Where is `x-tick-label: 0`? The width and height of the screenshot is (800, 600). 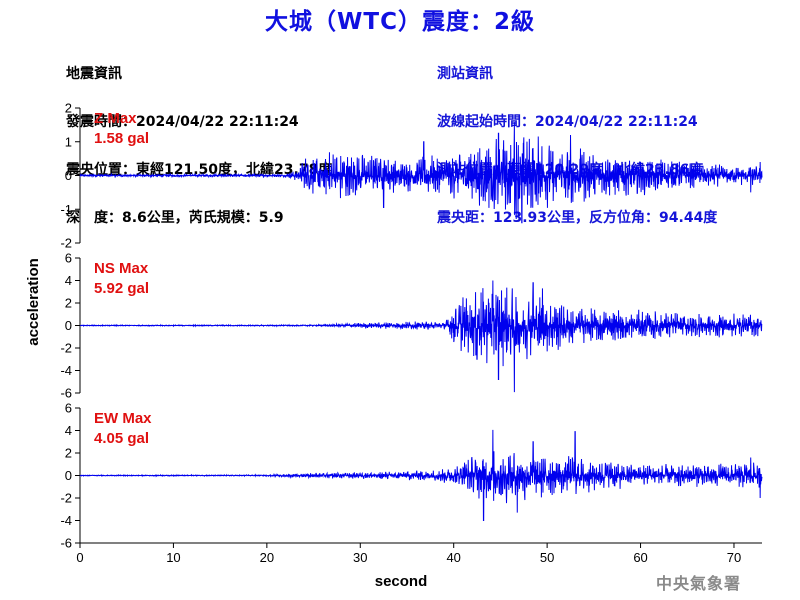 x-tick-label: 0 is located at coordinates (79, 557).